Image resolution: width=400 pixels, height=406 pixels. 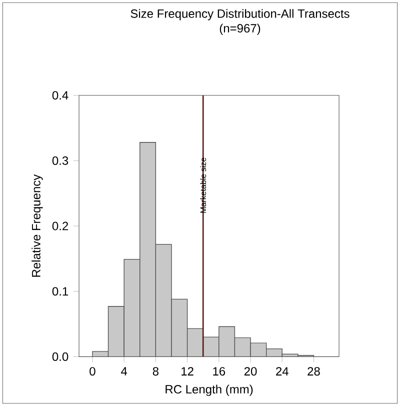 What do you see at coordinates (60, 291) in the screenshot?
I see `y-tick-label: 0.1` at bounding box center [60, 291].